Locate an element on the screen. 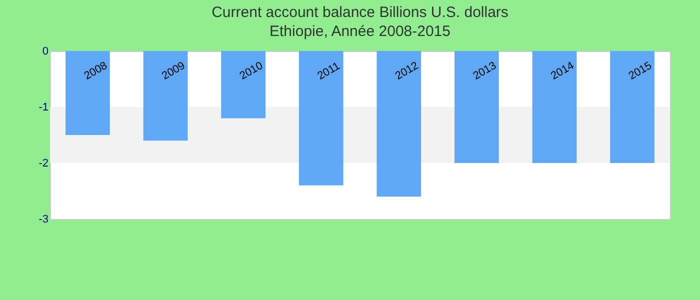  y-tick-label: -3 is located at coordinates (43, 220).